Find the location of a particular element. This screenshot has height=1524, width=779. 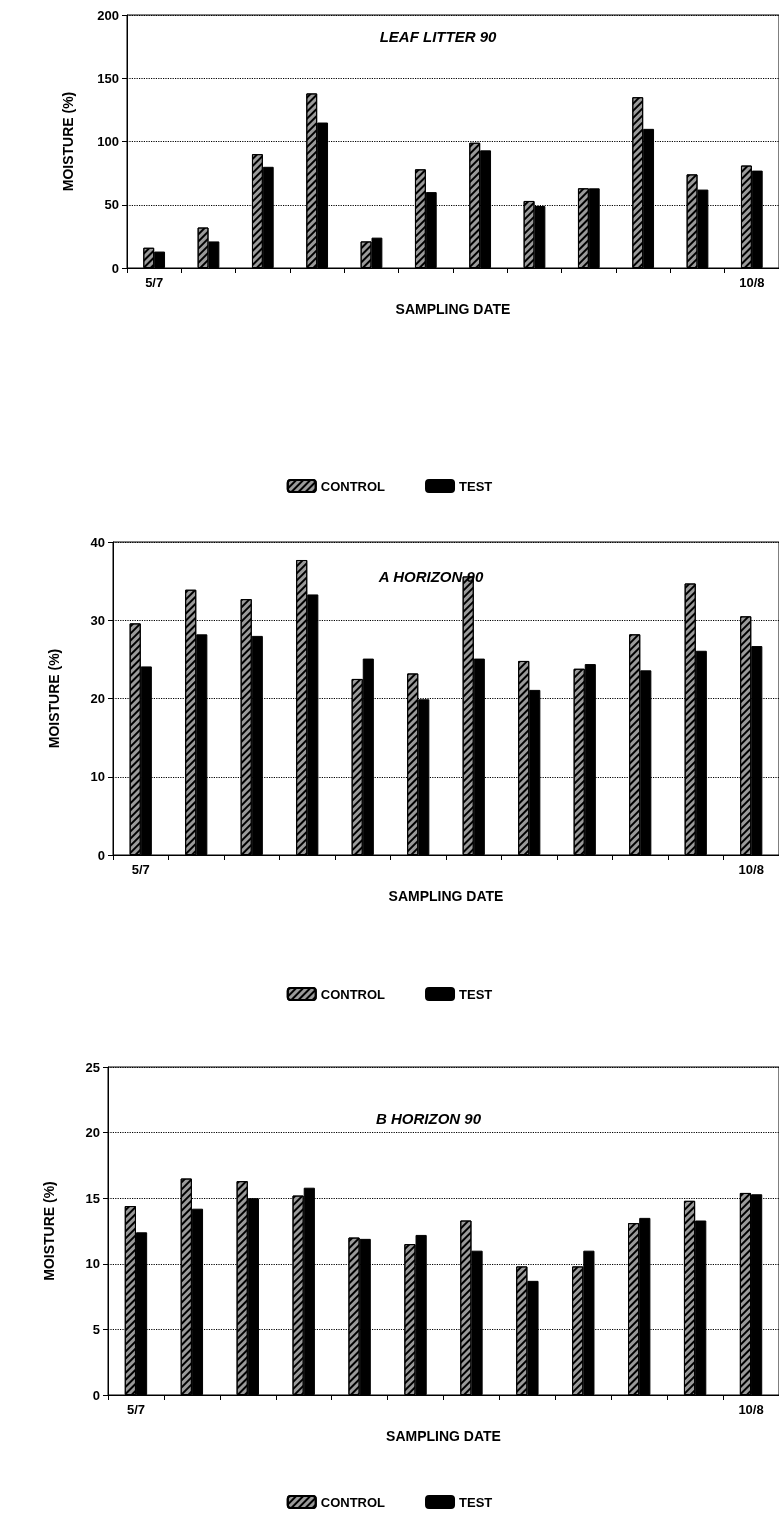

y-tick-label: 30 is located at coordinates (97, 620).